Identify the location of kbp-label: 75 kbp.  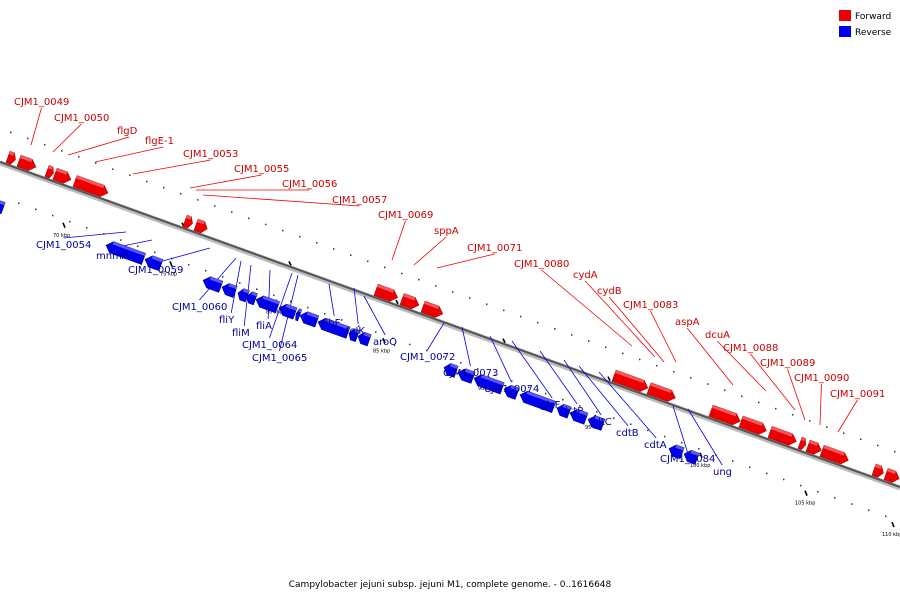
(168, 274).